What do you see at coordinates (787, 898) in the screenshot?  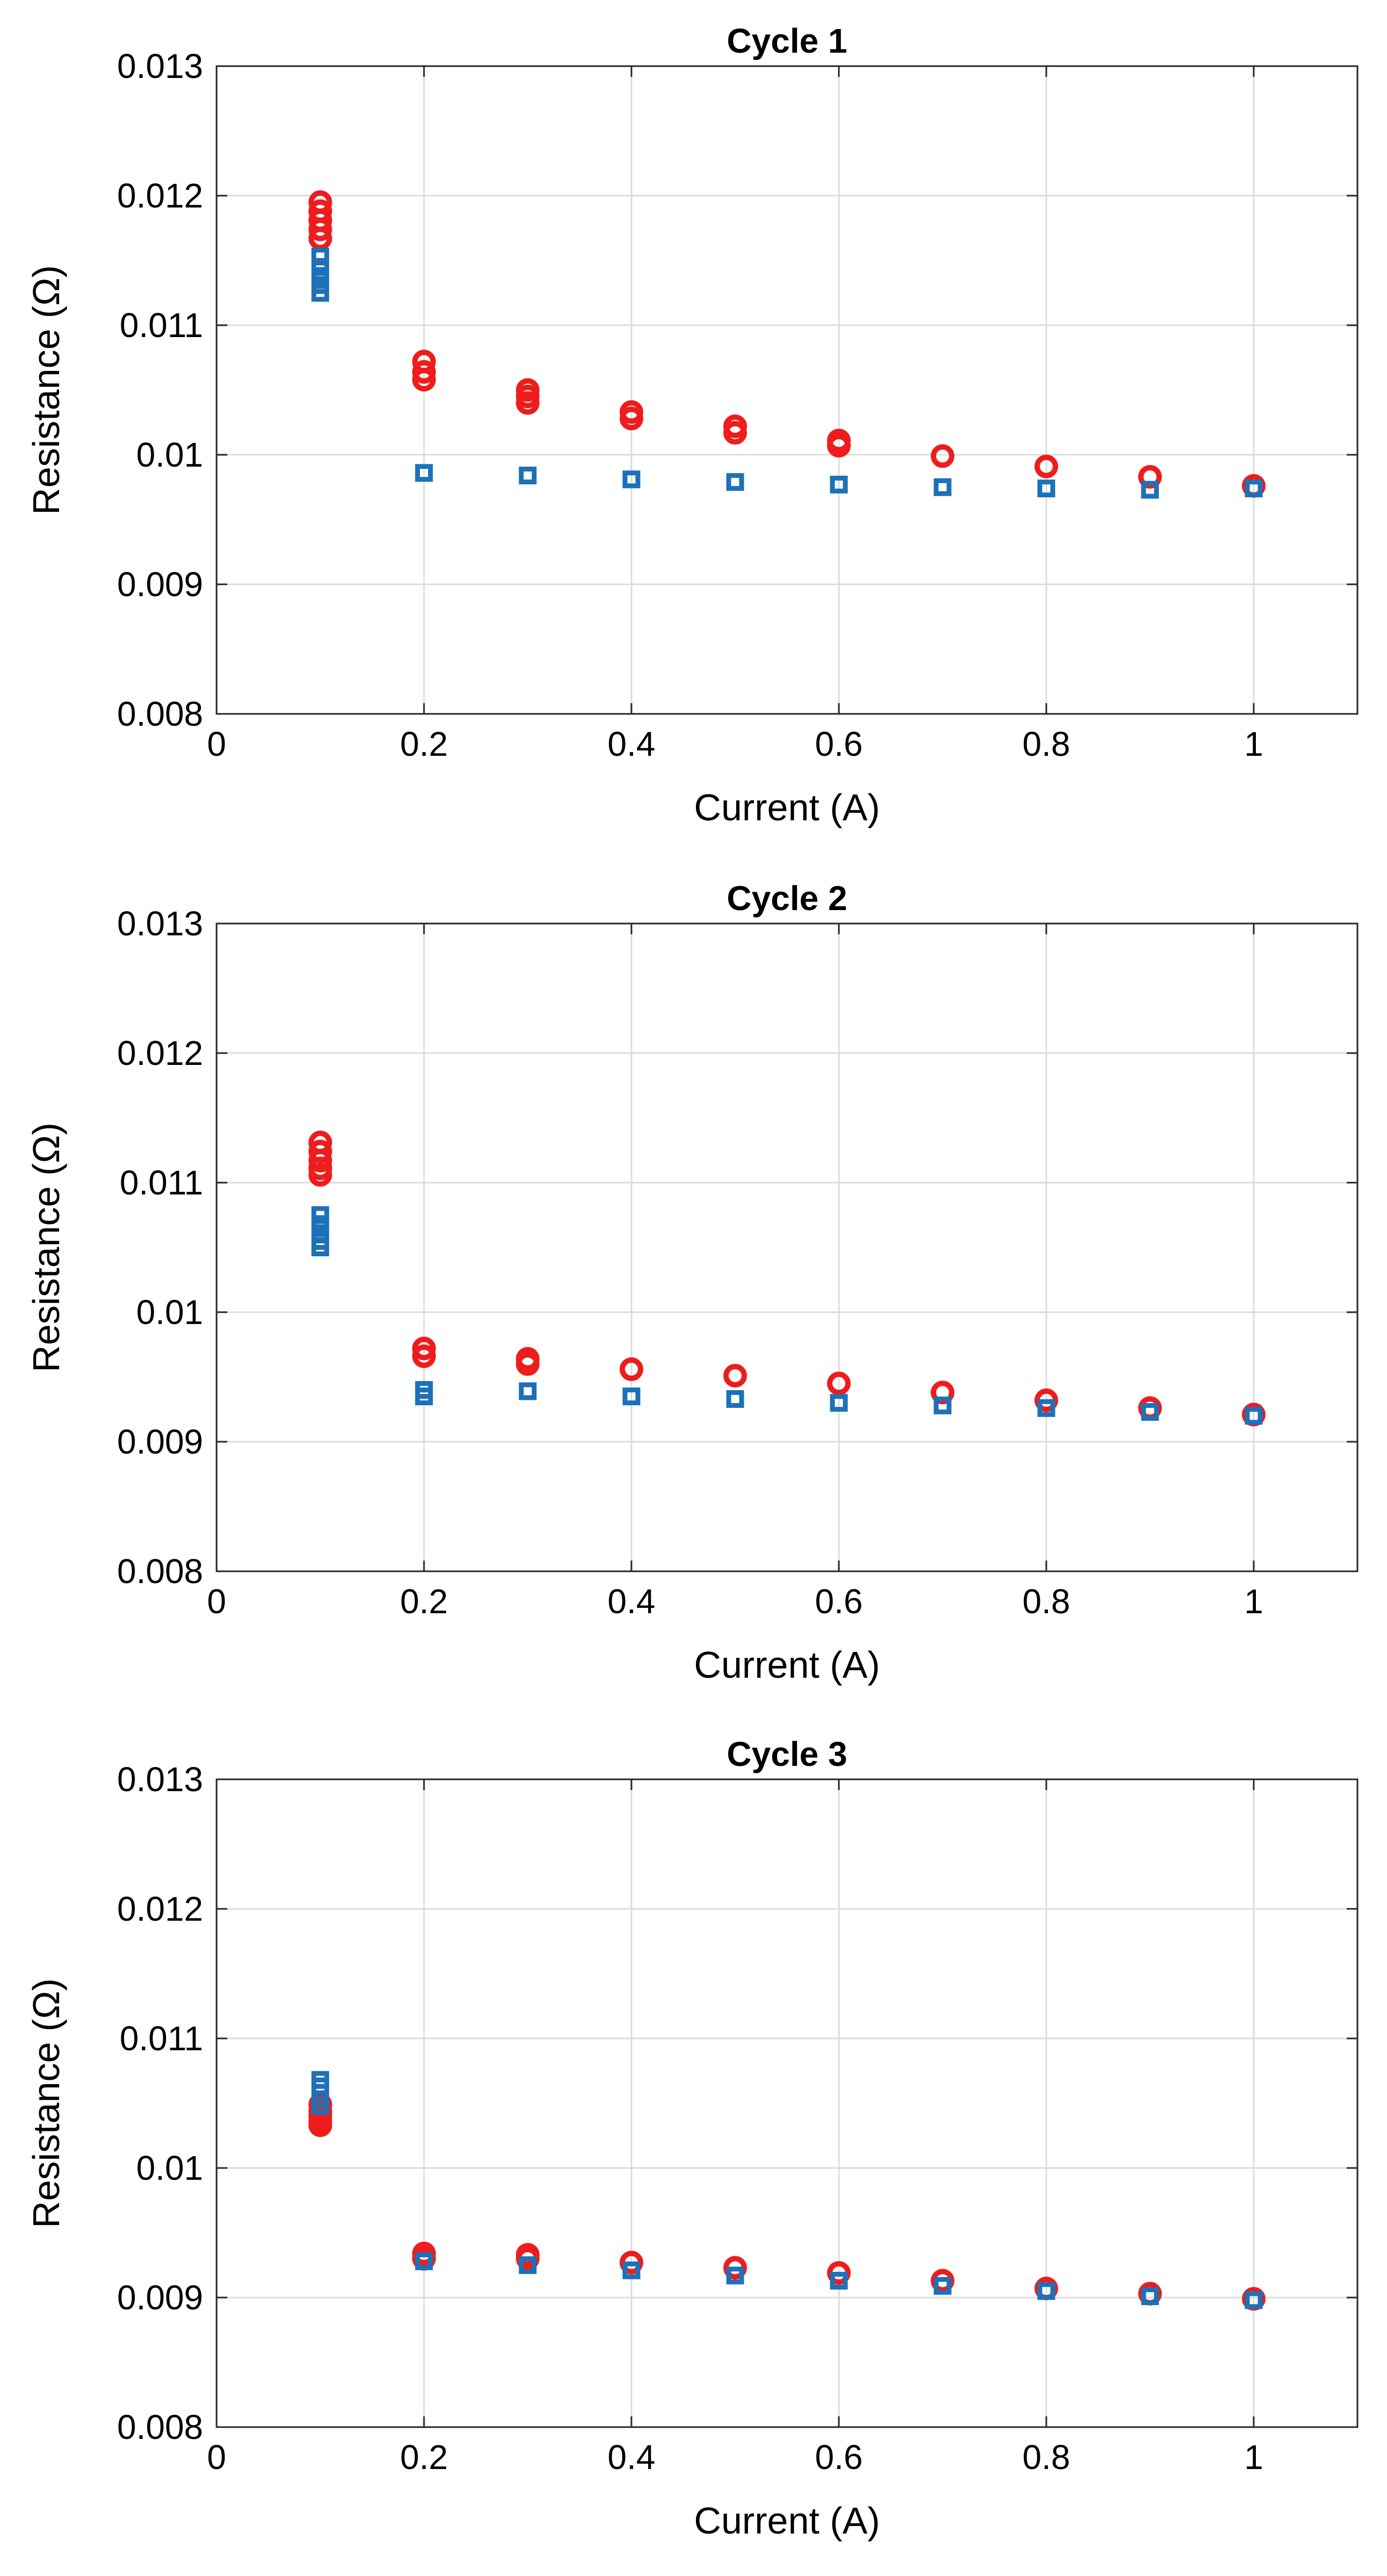 I see `chart-title: Cycle 2` at bounding box center [787, 898].